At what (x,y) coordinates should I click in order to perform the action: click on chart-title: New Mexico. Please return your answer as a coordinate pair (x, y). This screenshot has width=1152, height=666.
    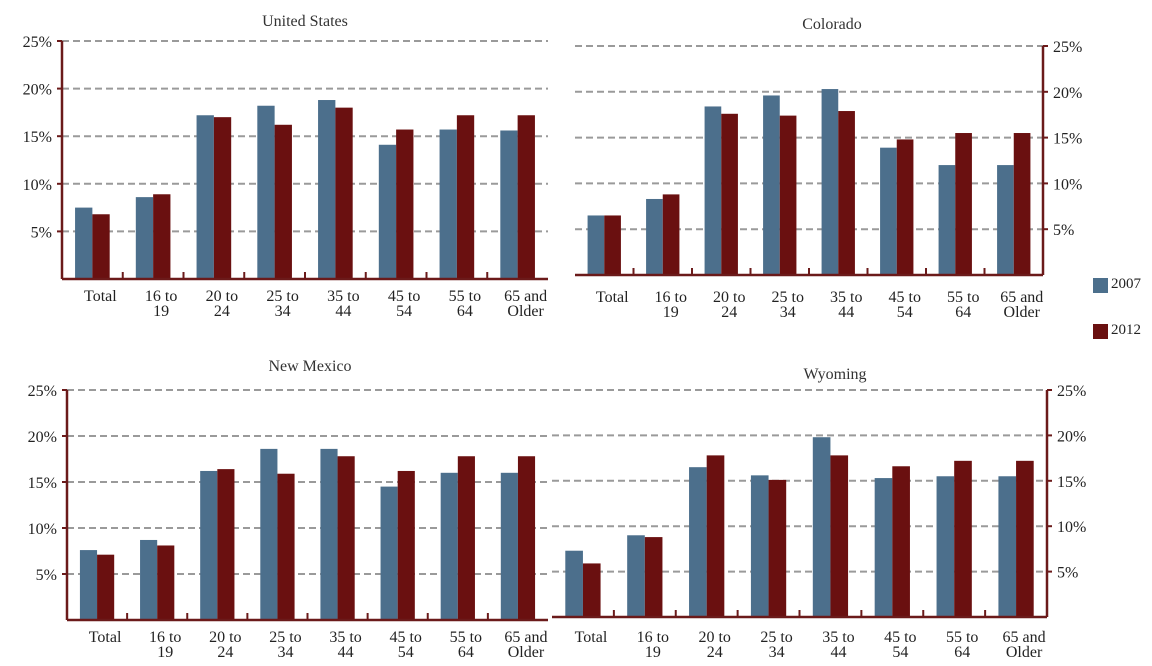
    Looking at the image, I should click on (309, 366).